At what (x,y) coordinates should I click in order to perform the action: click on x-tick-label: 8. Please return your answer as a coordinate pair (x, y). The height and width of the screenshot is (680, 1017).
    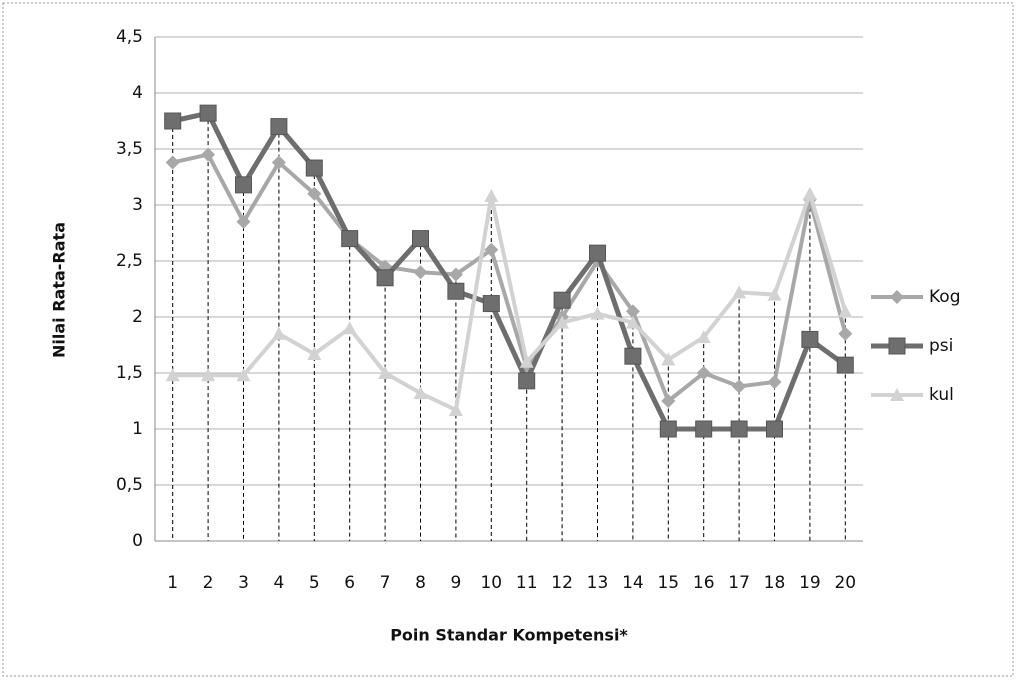
    Looking at the image, I should click on (420, 583).